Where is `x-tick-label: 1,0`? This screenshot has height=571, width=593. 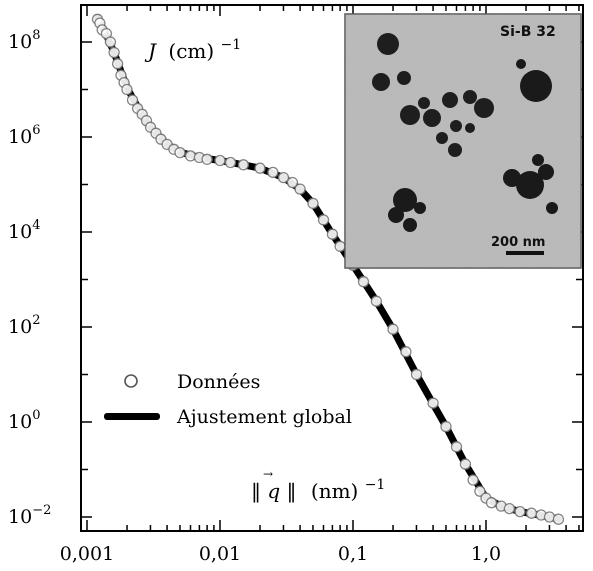 x-tick-label: 1,0 is located at coordinates (486, 554).